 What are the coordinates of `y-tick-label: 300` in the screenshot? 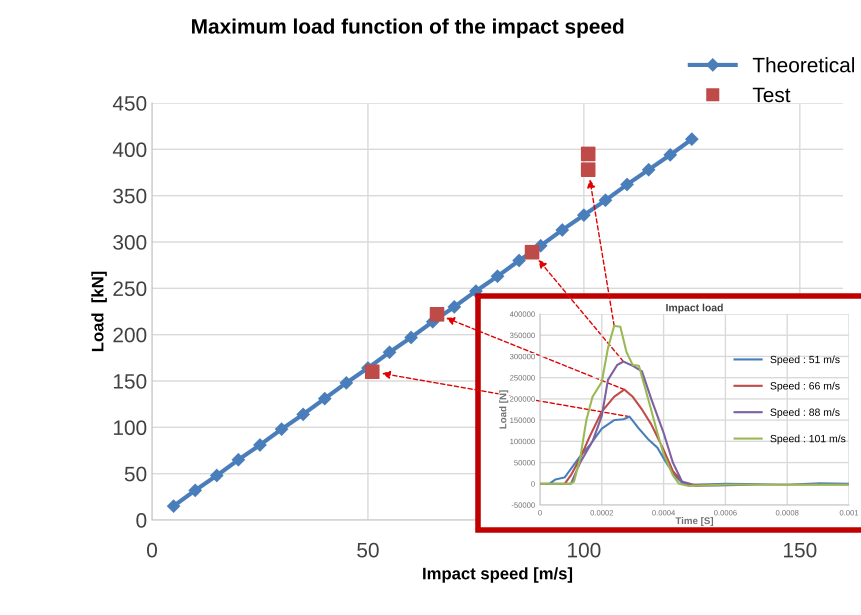 It's located at (129, 242).